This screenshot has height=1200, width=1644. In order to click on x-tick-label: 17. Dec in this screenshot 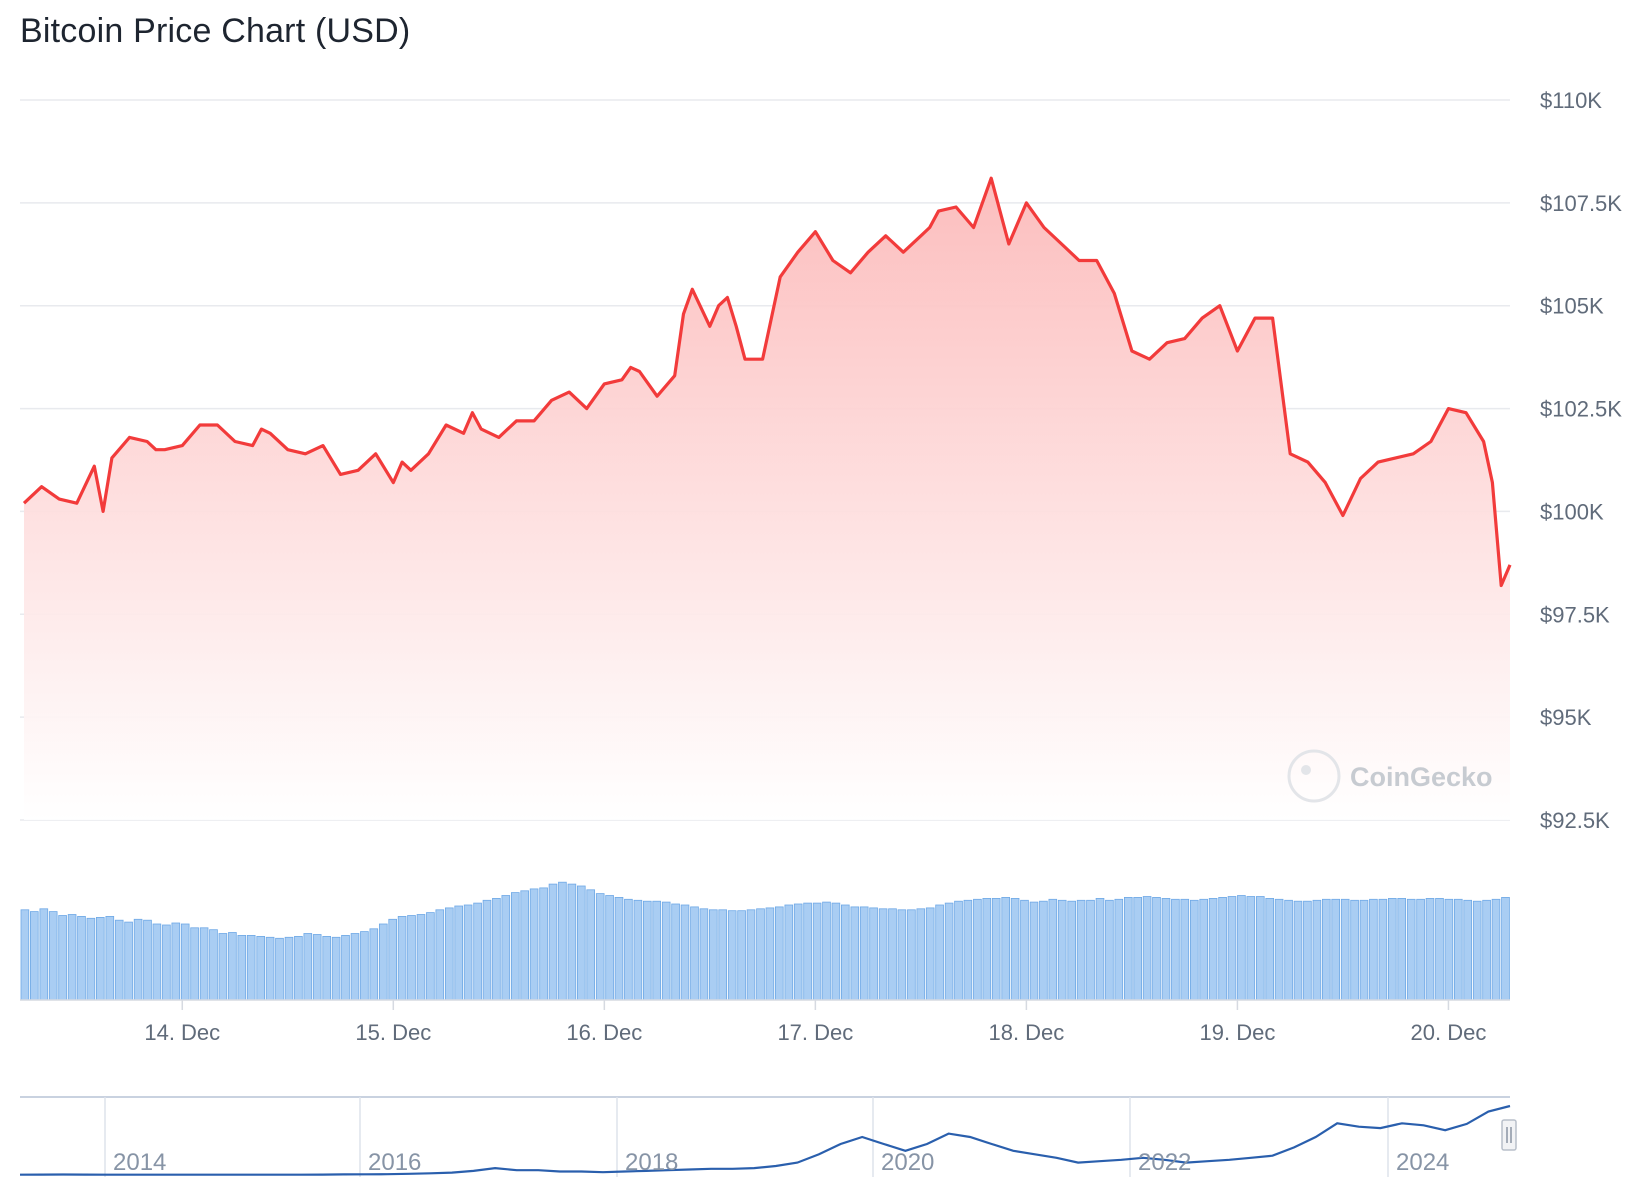, I will do `click(815, 1032)`.